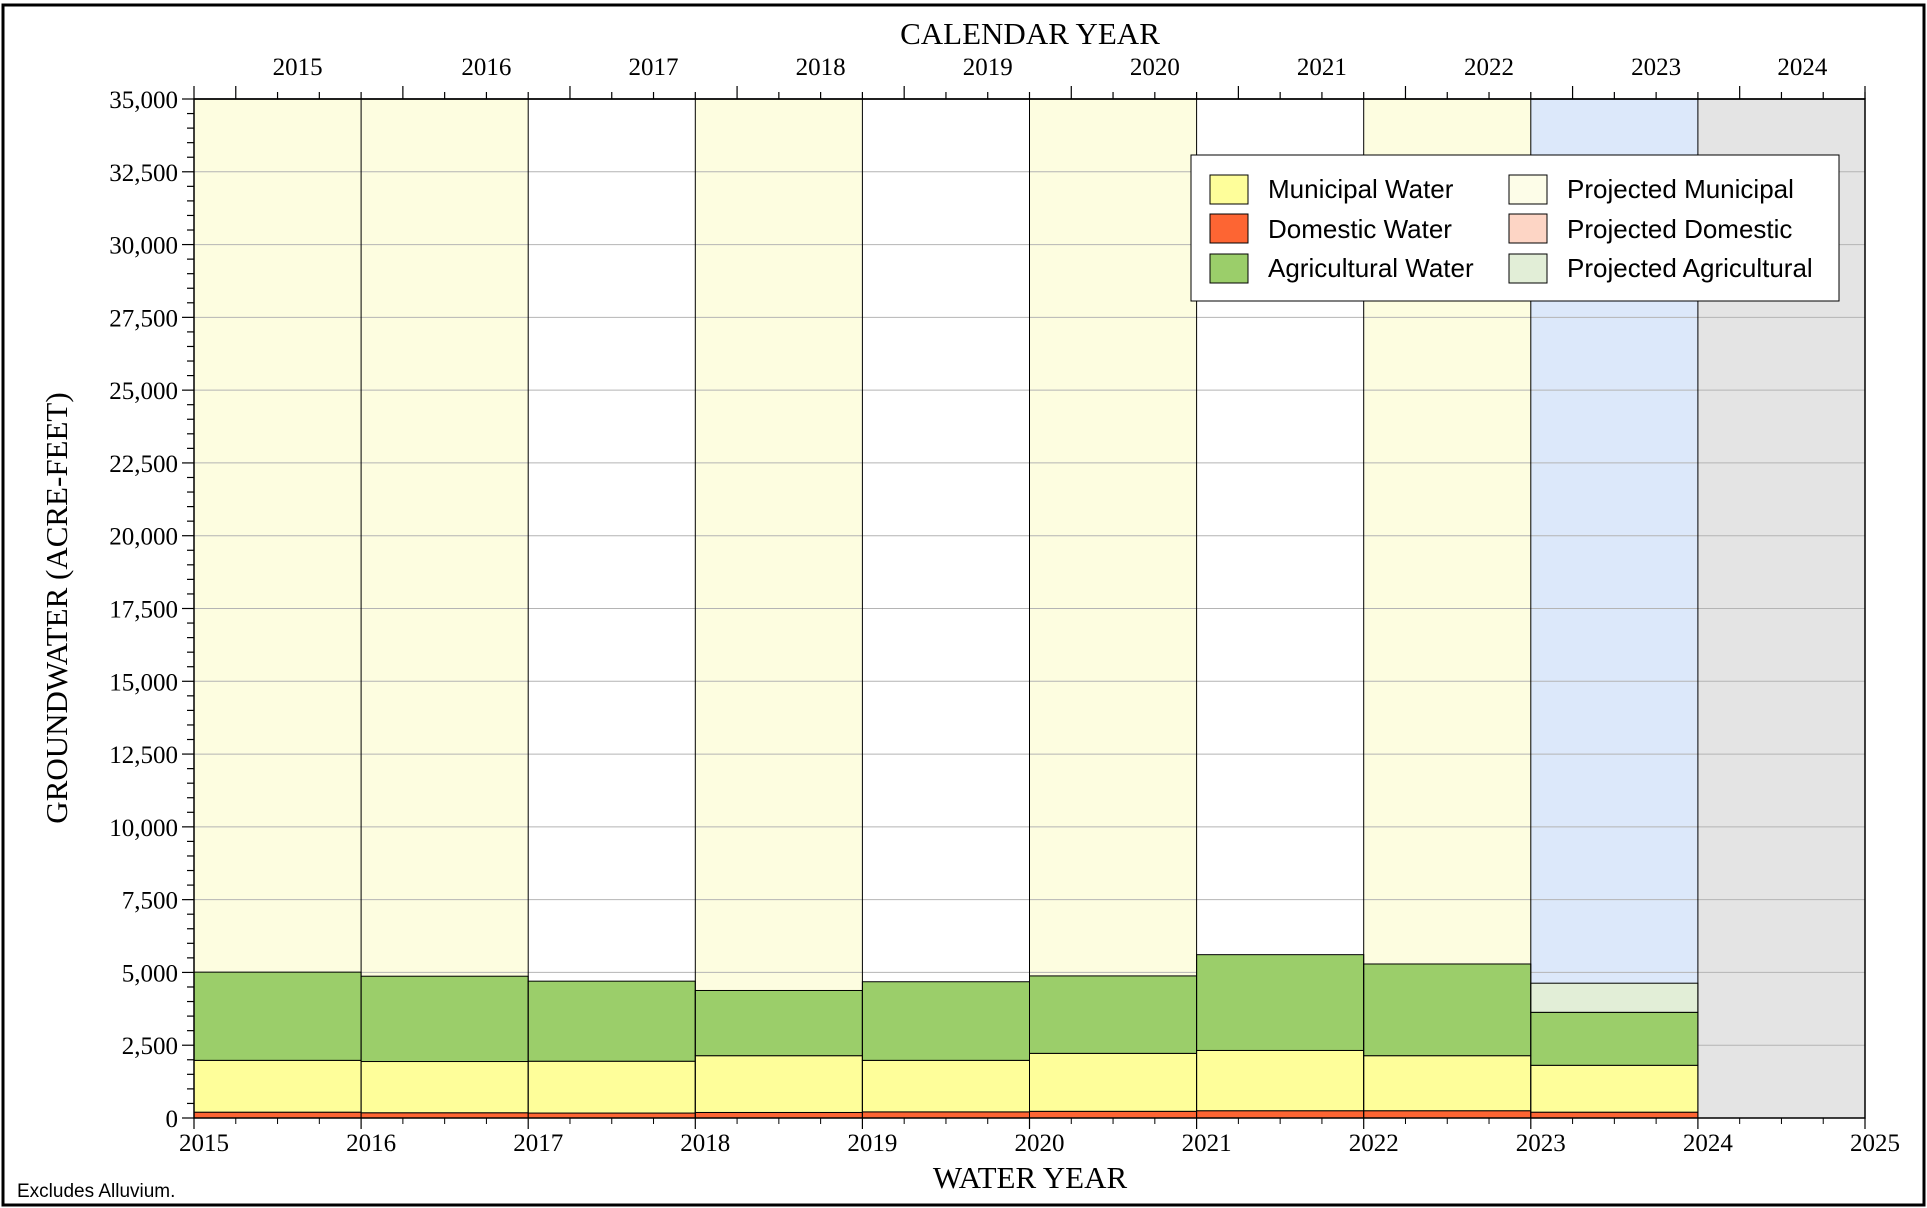 This screenshot has width=1927, height=1208. What do you see at coordinates (1113, 1014) in the screenshot?
I see `bar-agricultural-water-2020` at bounding box center [1113, 1014].